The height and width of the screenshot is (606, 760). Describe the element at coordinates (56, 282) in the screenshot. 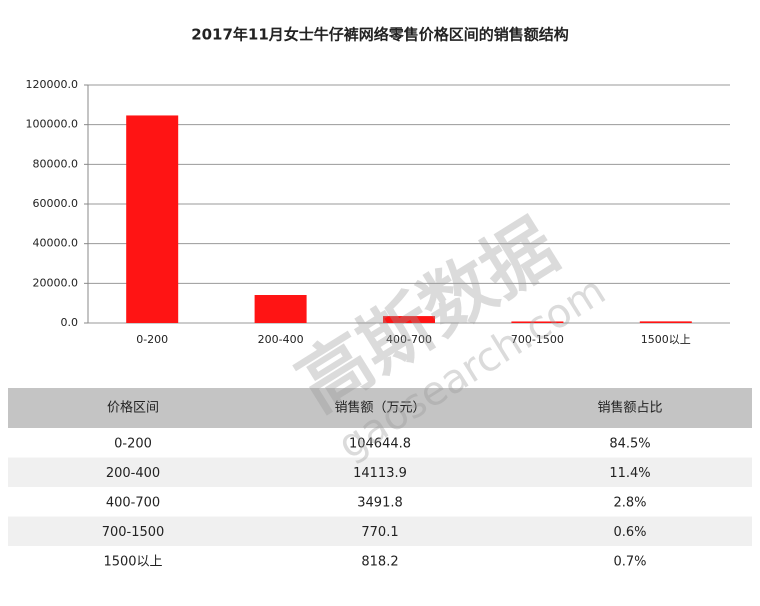

I see `y-tick-label: 20000.0` at that location.